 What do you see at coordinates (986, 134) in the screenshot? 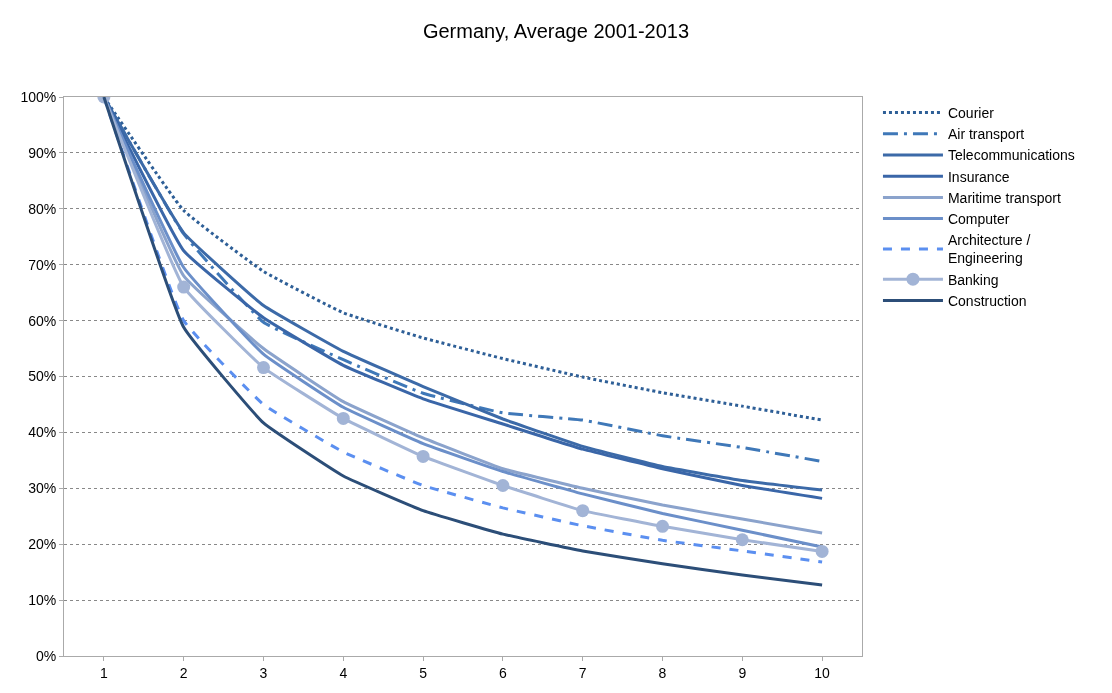
I see `legend-label: Air transport` at bounding box center [986, 134].